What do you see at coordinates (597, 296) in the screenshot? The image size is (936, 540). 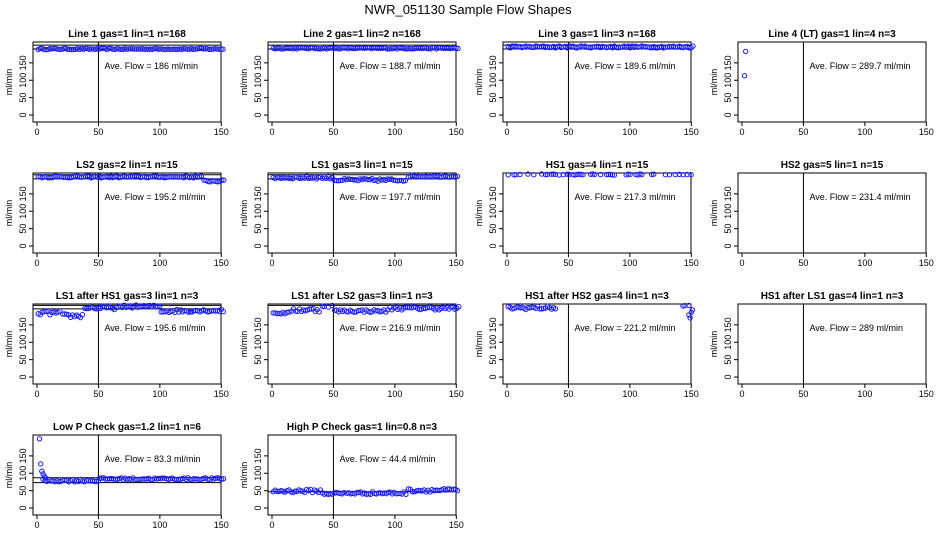 I see `panel-title: HS1 after HS2 gas=4 lin=1 n=3` at bounding box center [597, 296].